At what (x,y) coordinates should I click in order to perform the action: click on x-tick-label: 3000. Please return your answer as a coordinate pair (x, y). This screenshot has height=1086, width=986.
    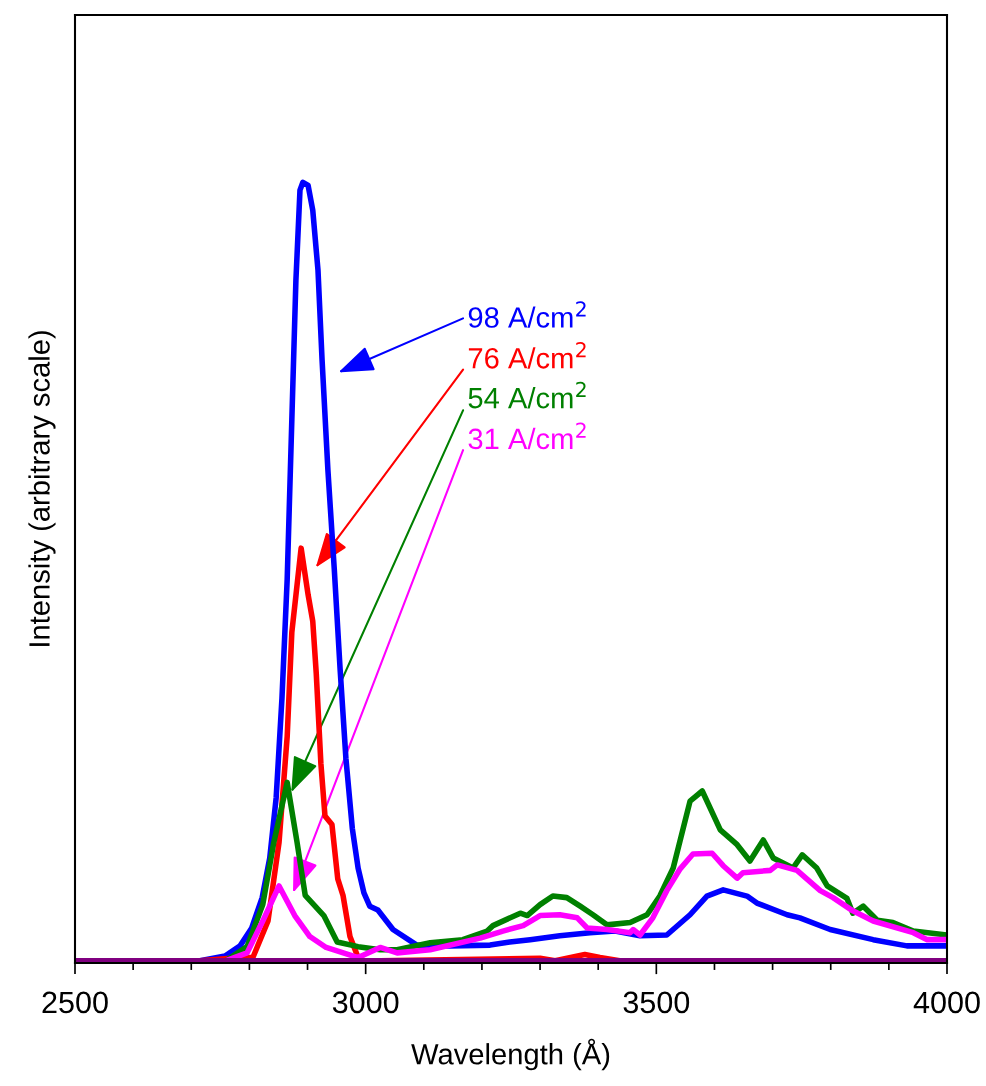
    Looking at the image, I should click on (365, 1002).